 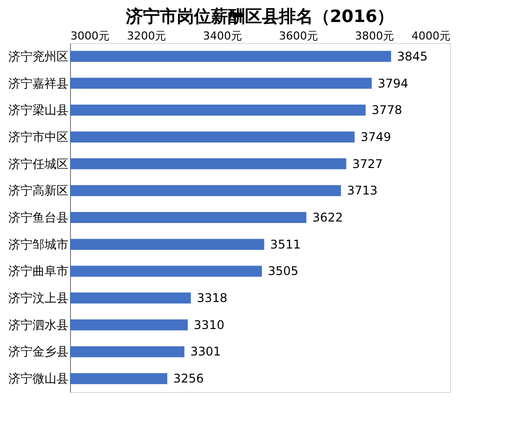 What do you see at coordinates (38, 379) in the screenshot?
I see `y-tick-label: 济宁微山县` at bounding box center [38, 379].